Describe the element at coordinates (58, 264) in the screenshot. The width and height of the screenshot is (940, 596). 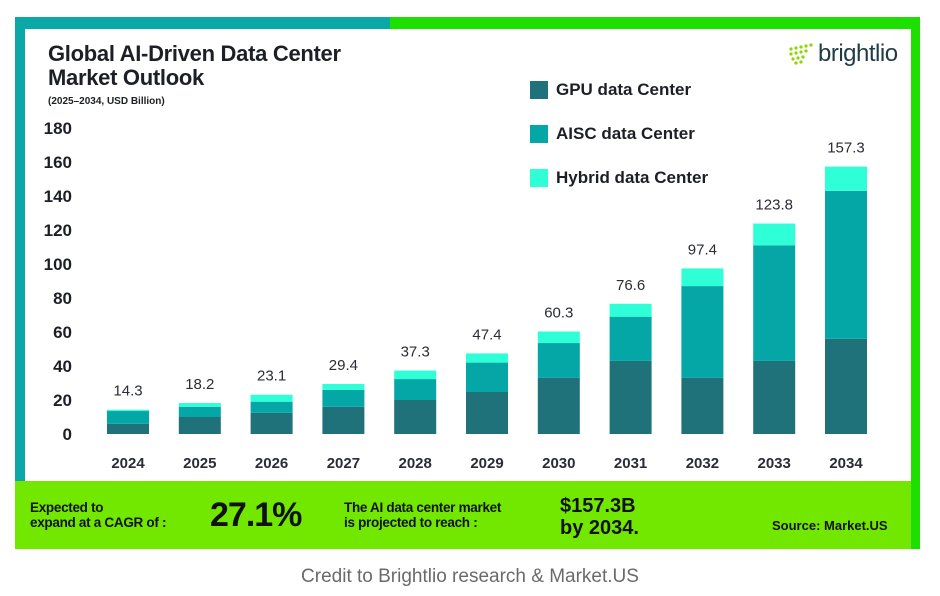
I see `y-tick-label: 100` at that location.